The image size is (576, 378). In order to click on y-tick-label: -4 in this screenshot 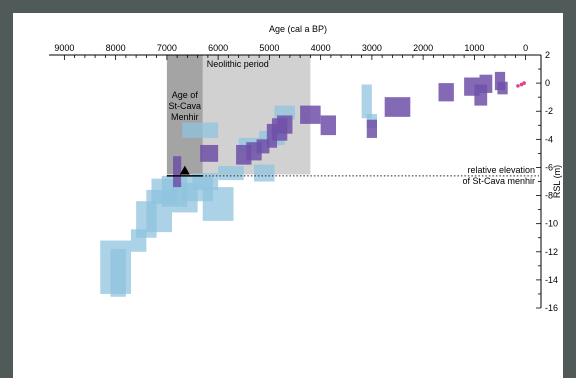, I will do `click(549, 139)`.